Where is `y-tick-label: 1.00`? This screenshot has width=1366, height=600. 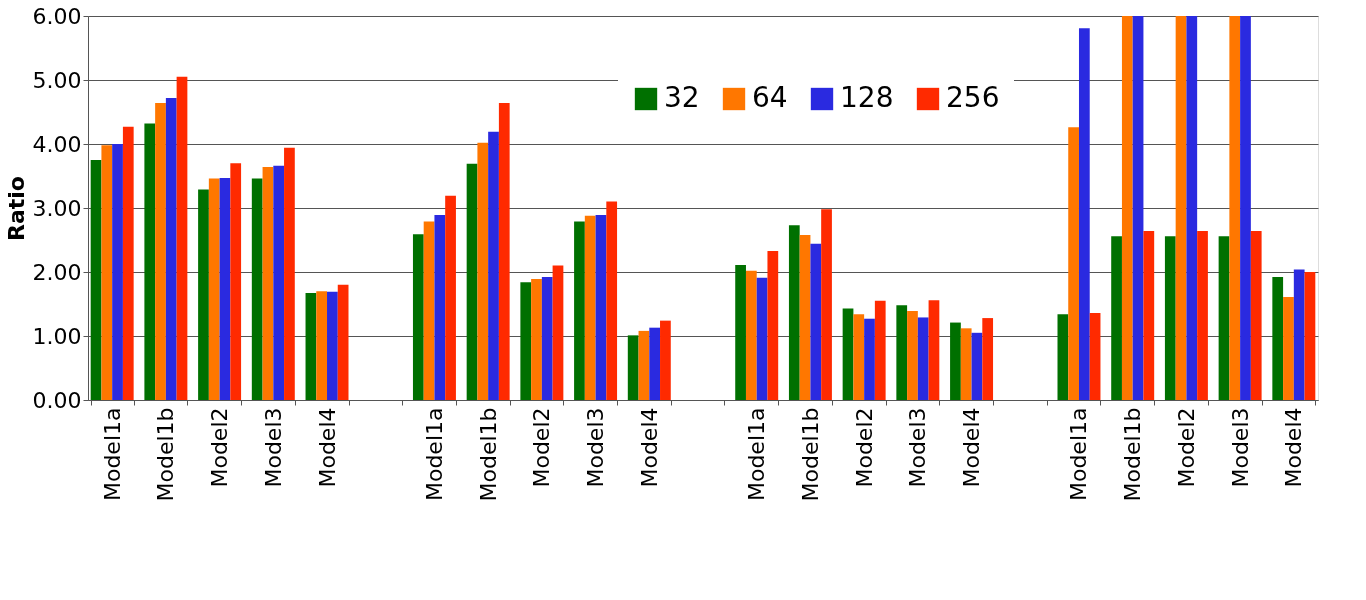 y-tick-label: 1.00 is located at coordinates (57, 336).